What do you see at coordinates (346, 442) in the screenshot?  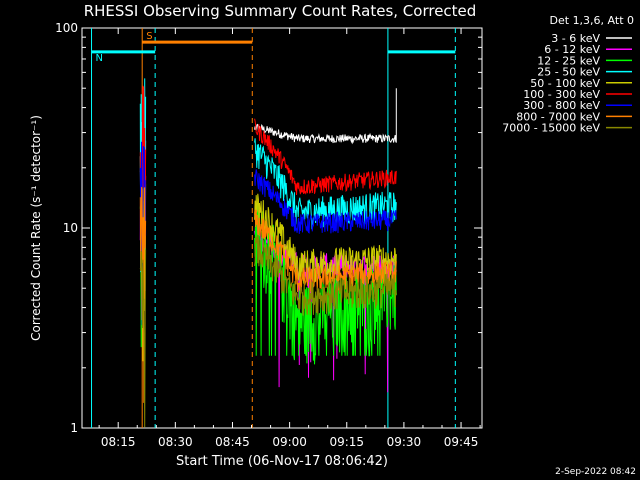 I see `x-tick-label: 09:15` at bounding box center [346, 442].